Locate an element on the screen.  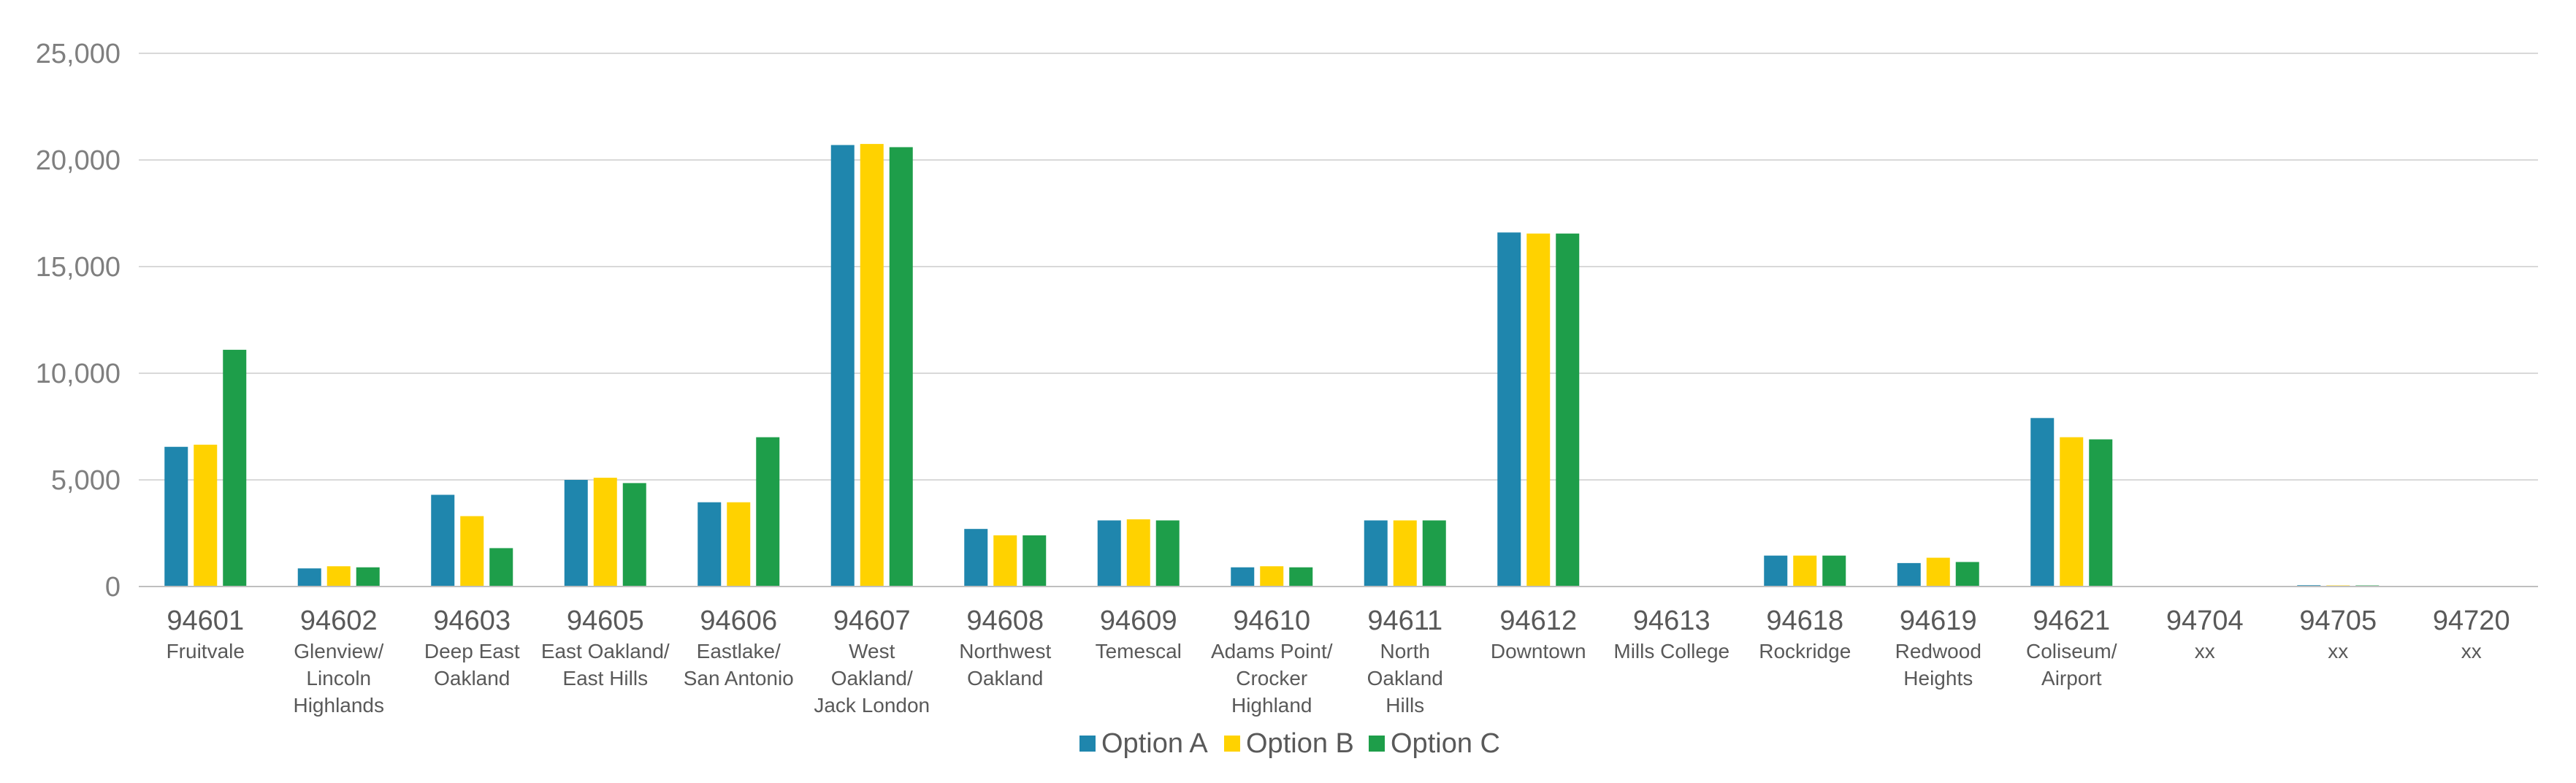
x-tick-label-name: Rockridge is located at coordinates (1805, 651).